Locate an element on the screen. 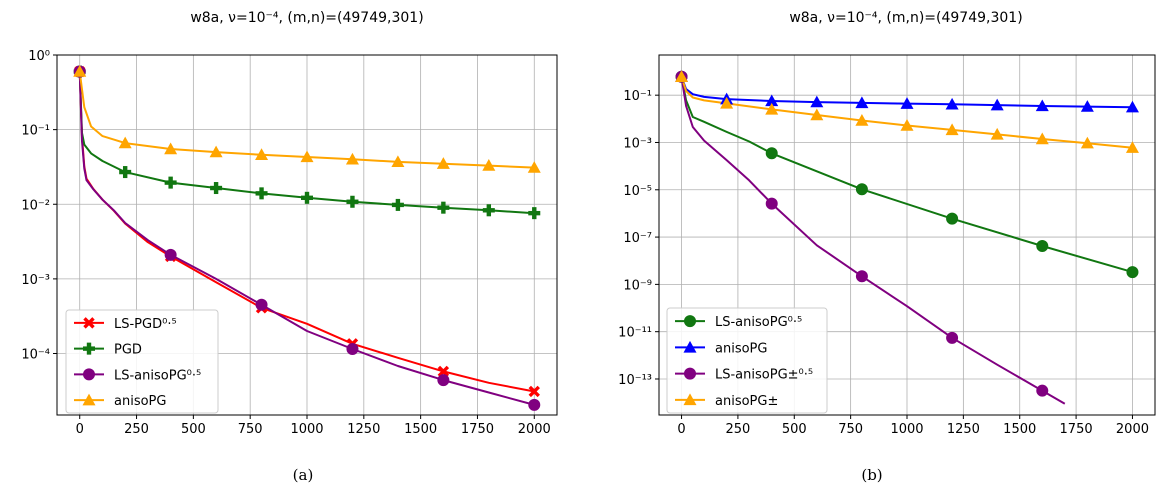 This screenshot has height=498, width=1163. legend-label: LS-PGD⁰·⁵ is located at coordinates (145, 324).